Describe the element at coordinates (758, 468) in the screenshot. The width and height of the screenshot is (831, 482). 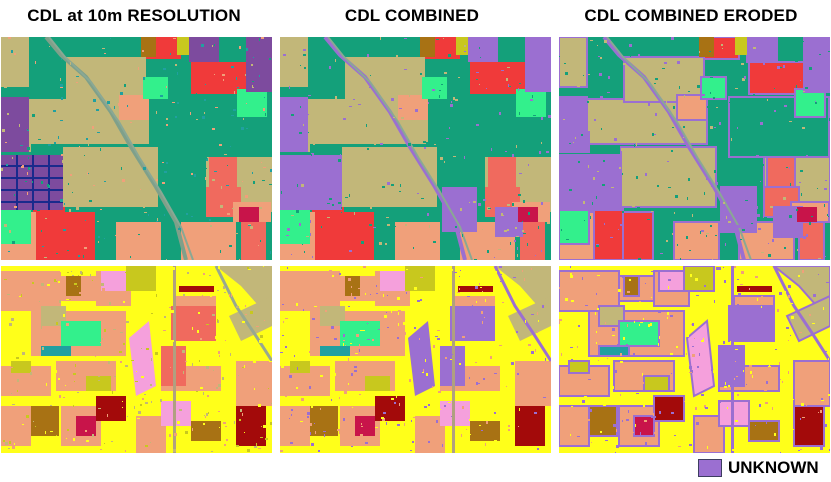
I see `legend: UNKNOWN` at that location.